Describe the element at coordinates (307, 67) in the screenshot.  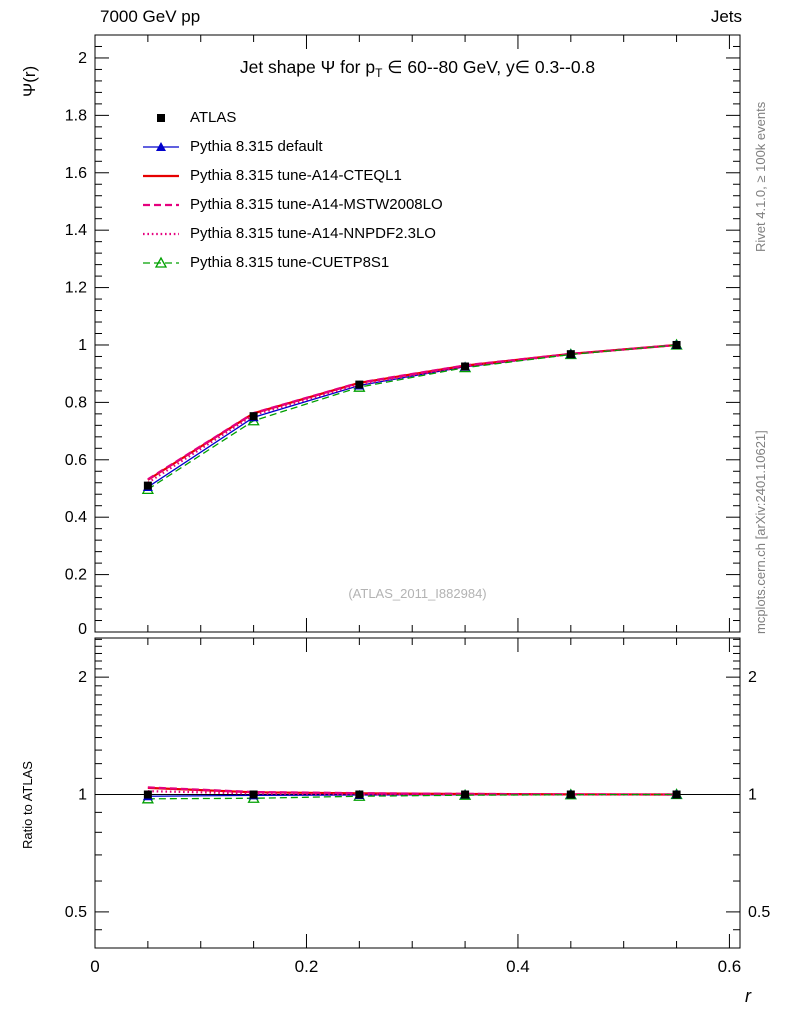
I see `plot-title-text: Jet shape Ψ for p` at that location.